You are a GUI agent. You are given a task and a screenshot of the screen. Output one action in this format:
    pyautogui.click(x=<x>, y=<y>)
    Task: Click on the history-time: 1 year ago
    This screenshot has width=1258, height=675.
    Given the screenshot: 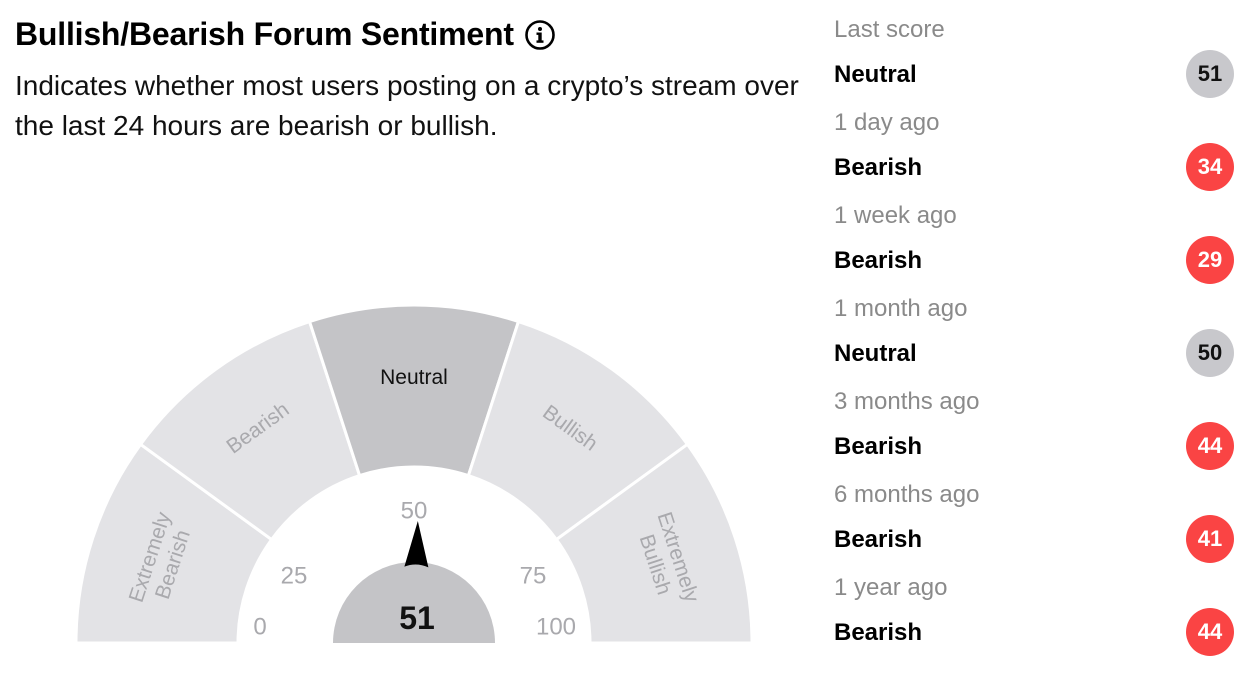 What is the action you would take?
    pyautogui.click(x=891, y=587)
    